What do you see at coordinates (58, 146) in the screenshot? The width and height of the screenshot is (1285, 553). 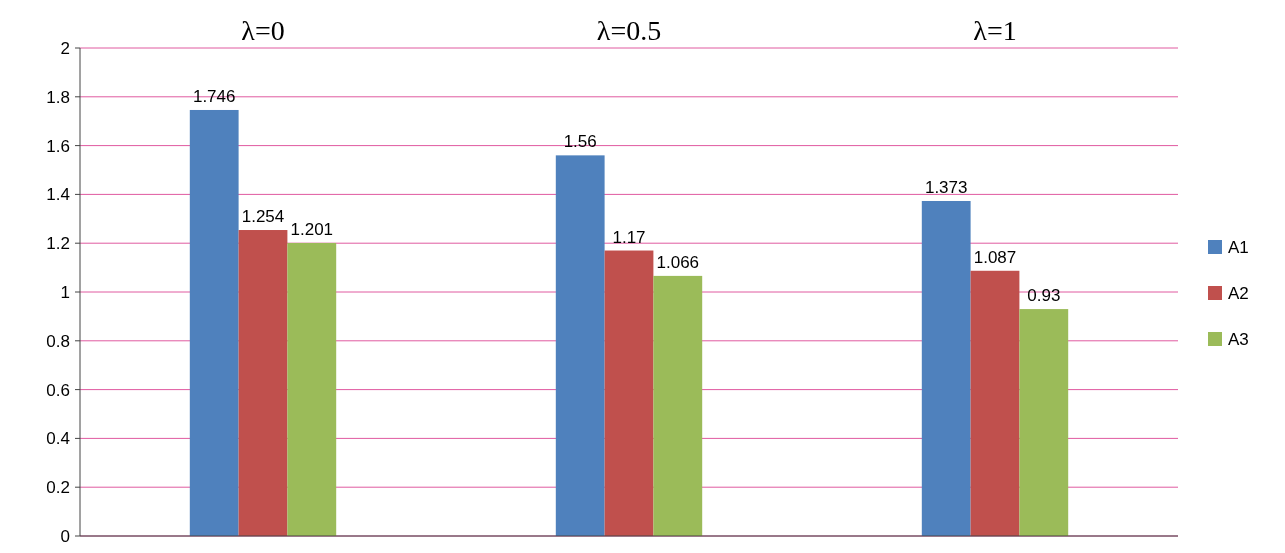 I see `y-tick-label: 1.6` at bounding box center [58, 146].